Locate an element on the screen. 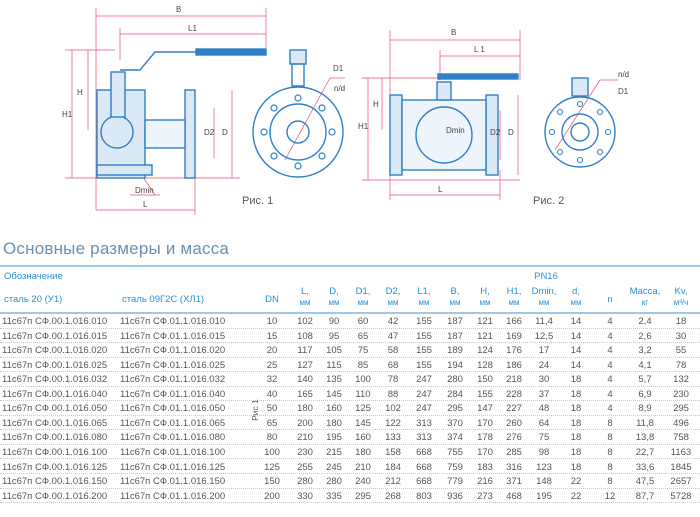 The height and width of the screenshot is (517, 700). cell: 110 is located at coordinates (363, 394).